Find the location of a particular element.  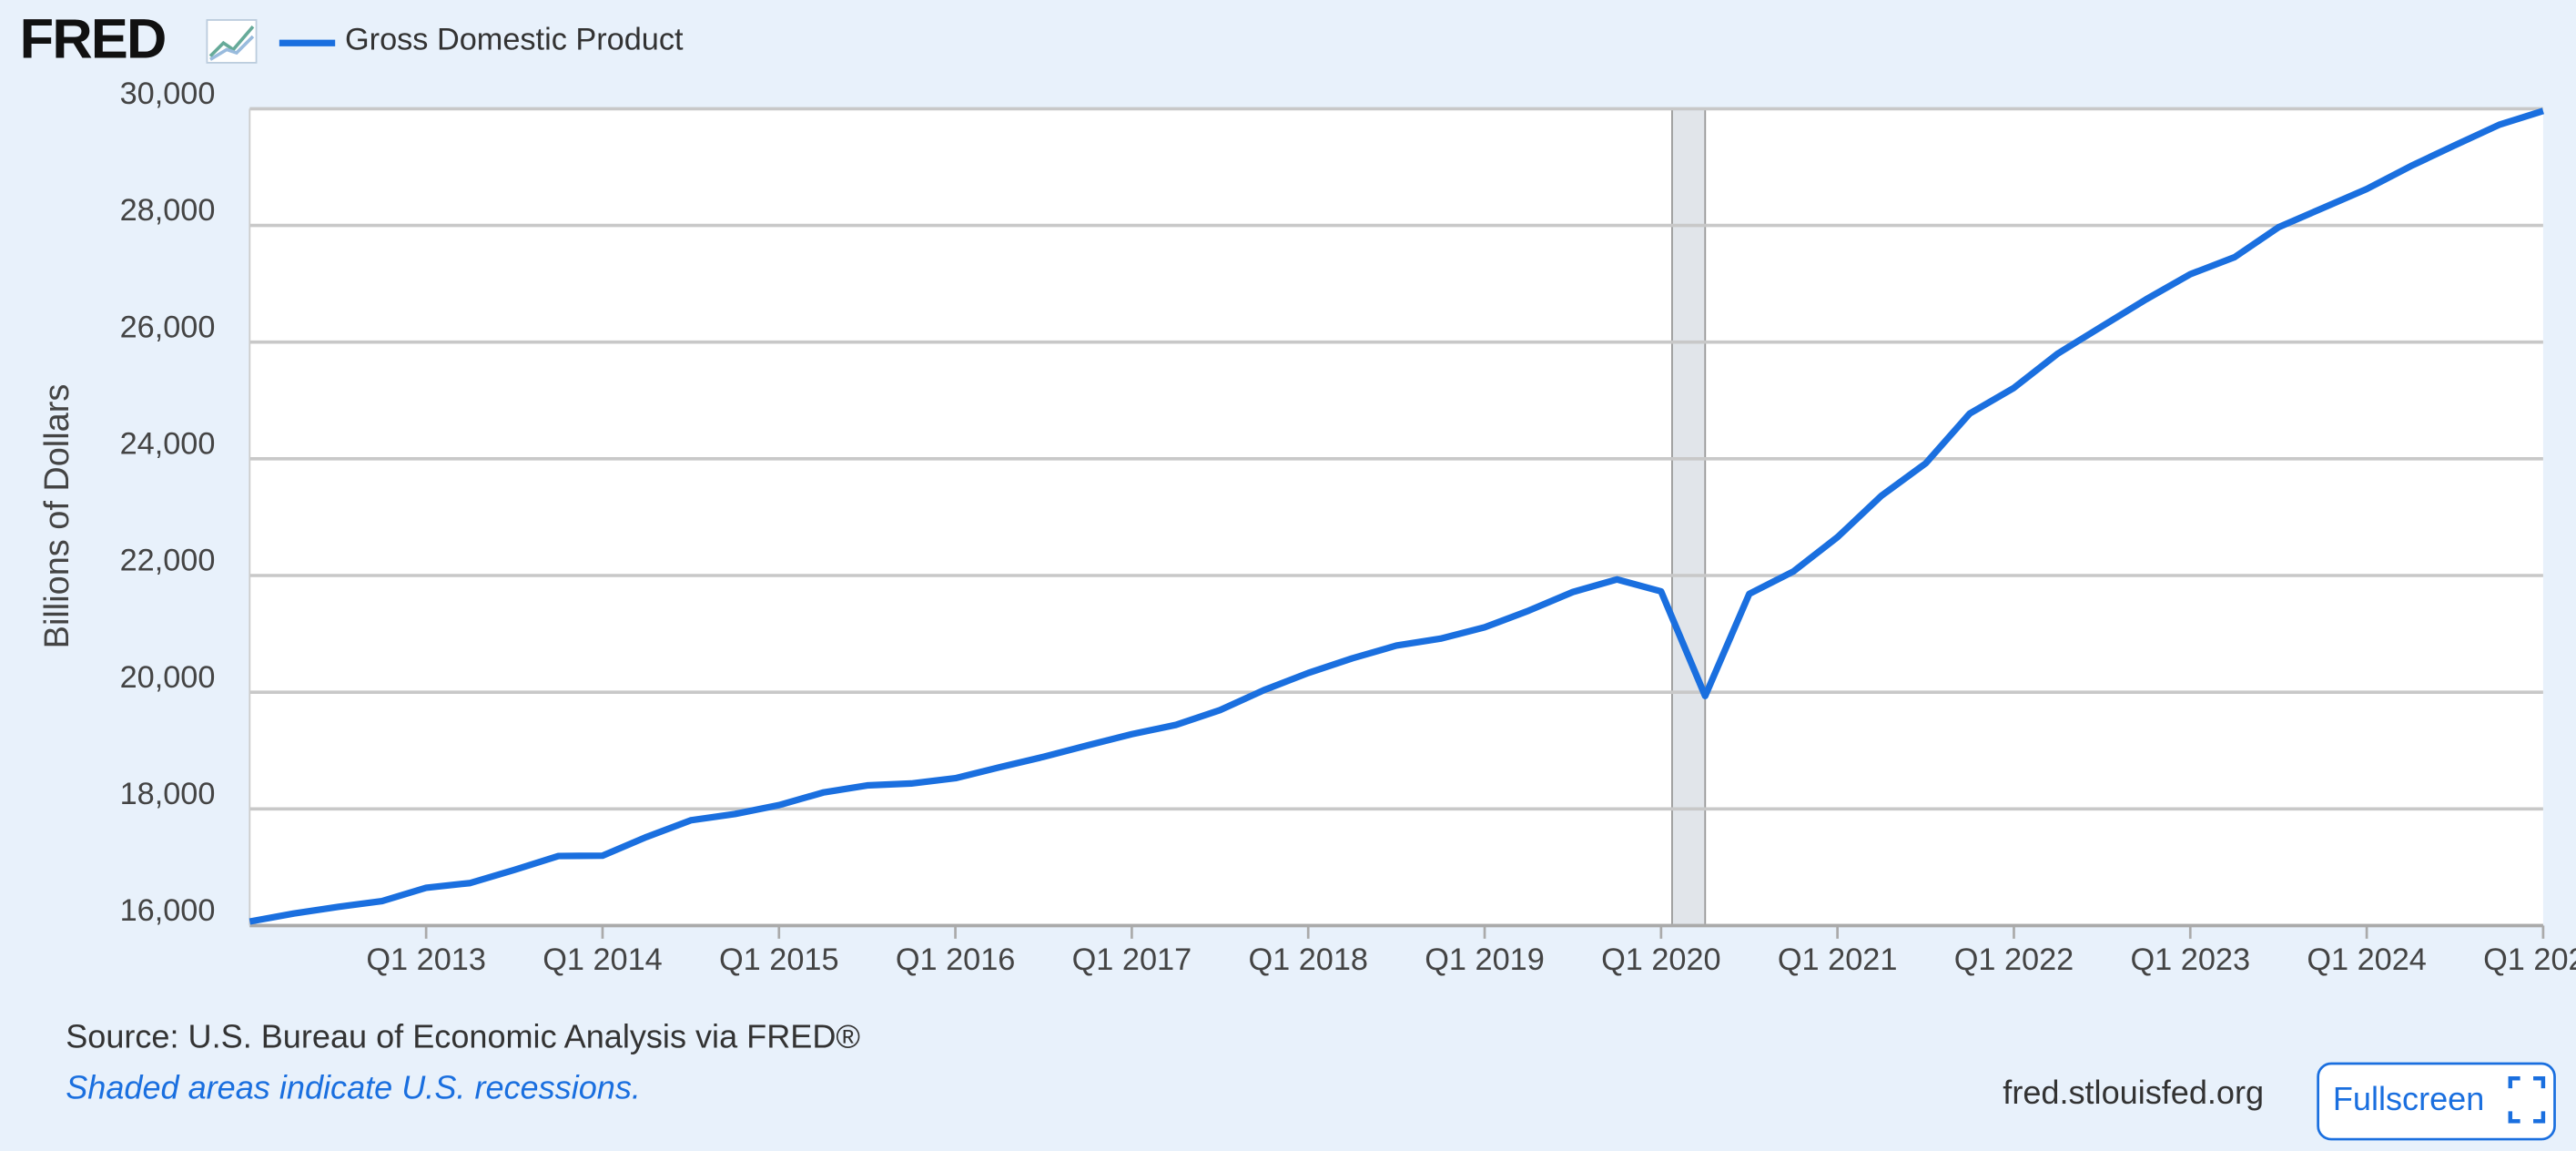

x-tick-label: Q1 2025 is located at coordinates (2529, 960).